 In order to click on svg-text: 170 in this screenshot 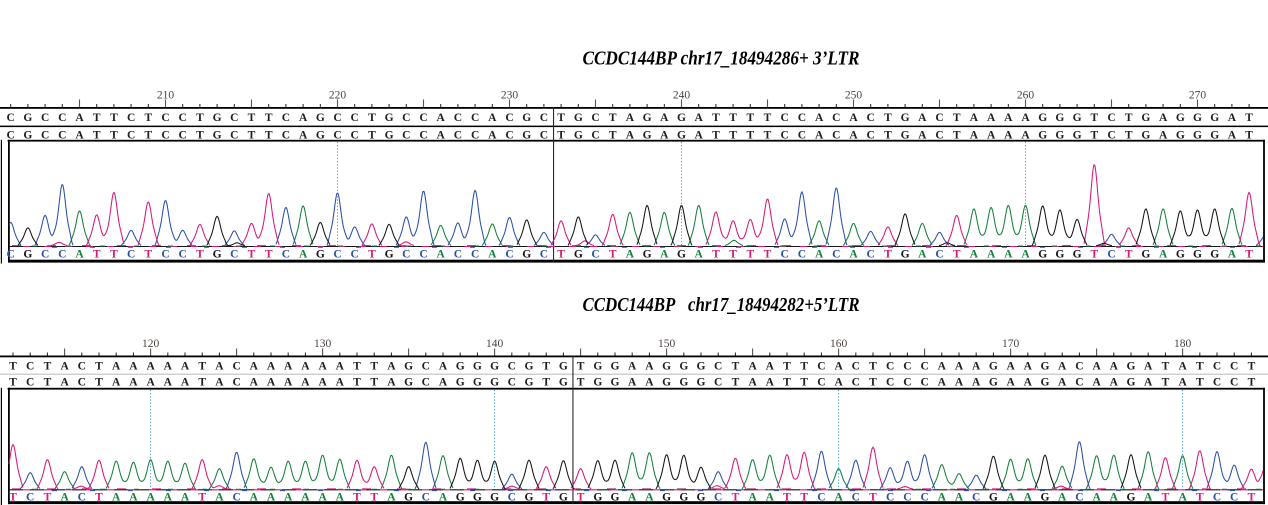, I will do `click(1011, 344)`.